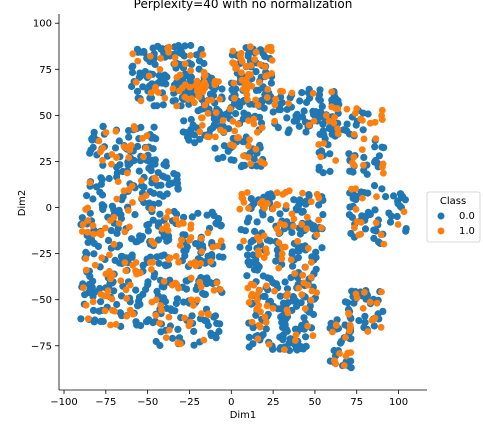 The width and height of the screenshot is (483, 432). Describe the element at coordinates (41, 346) in the screenshot. I see `y-tick-label: −75` at that location.